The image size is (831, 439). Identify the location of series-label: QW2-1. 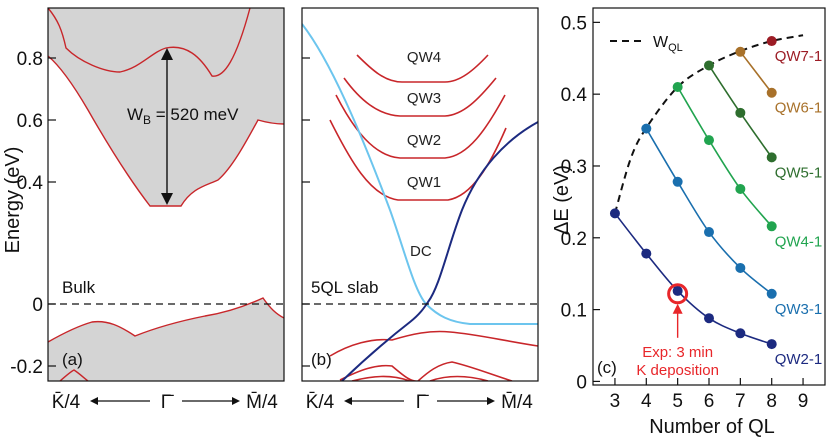
(799, 359).